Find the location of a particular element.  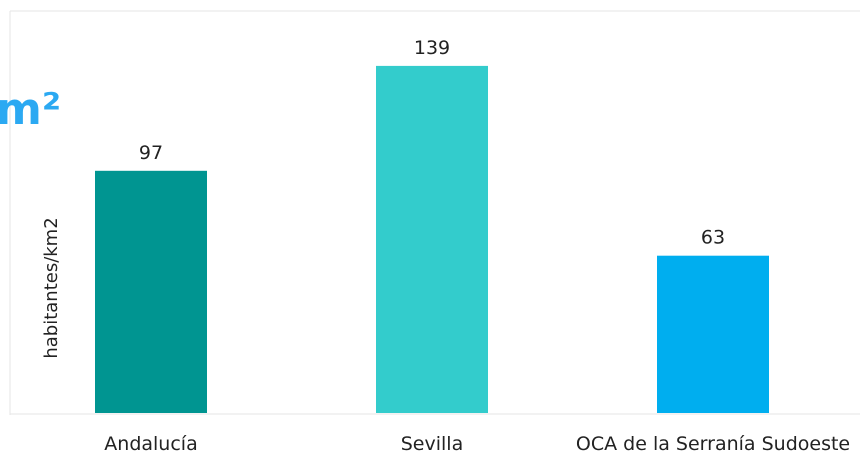

category-label-3: OCA de la Serranía Sudoeste is located at coordinates (713, 444).